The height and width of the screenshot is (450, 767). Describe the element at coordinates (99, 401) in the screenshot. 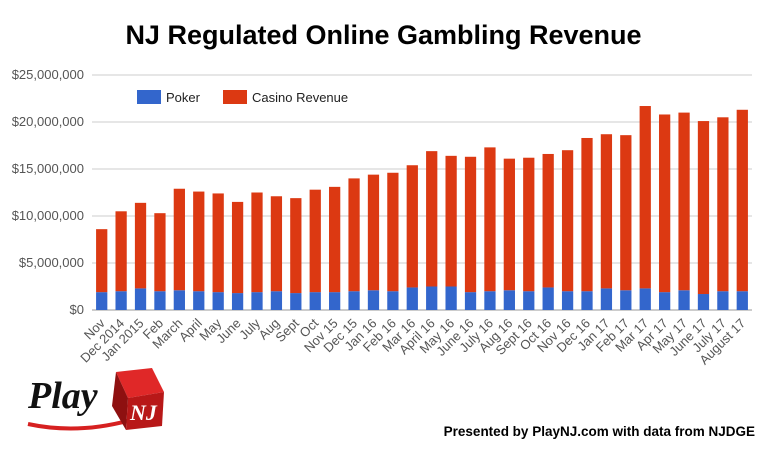

I see `logo-graphic: Play NJ` at that location.